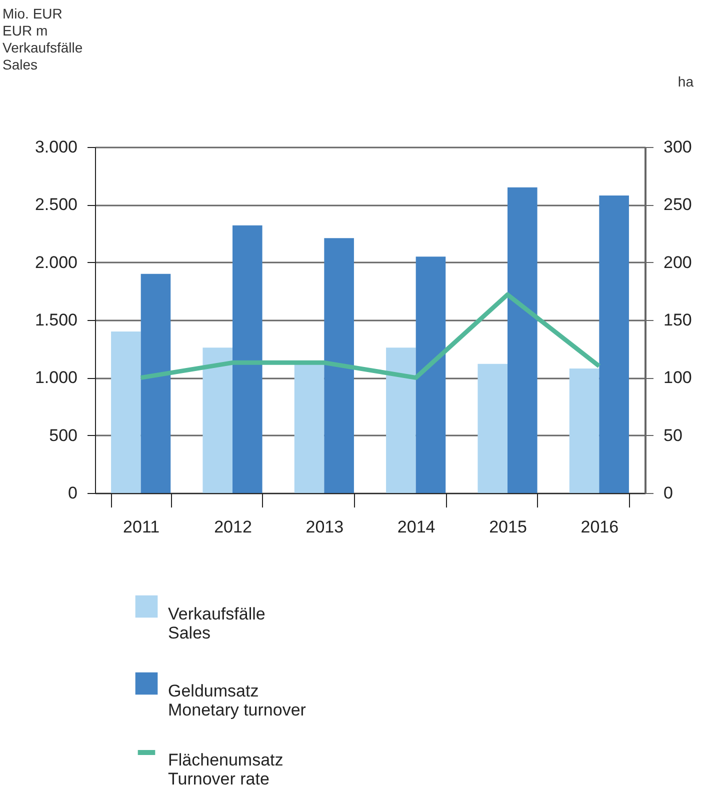 Image resolution: width=705 pixels, height=807 pixels. I want to click on y-tick-label: 0, so click(73, 493).